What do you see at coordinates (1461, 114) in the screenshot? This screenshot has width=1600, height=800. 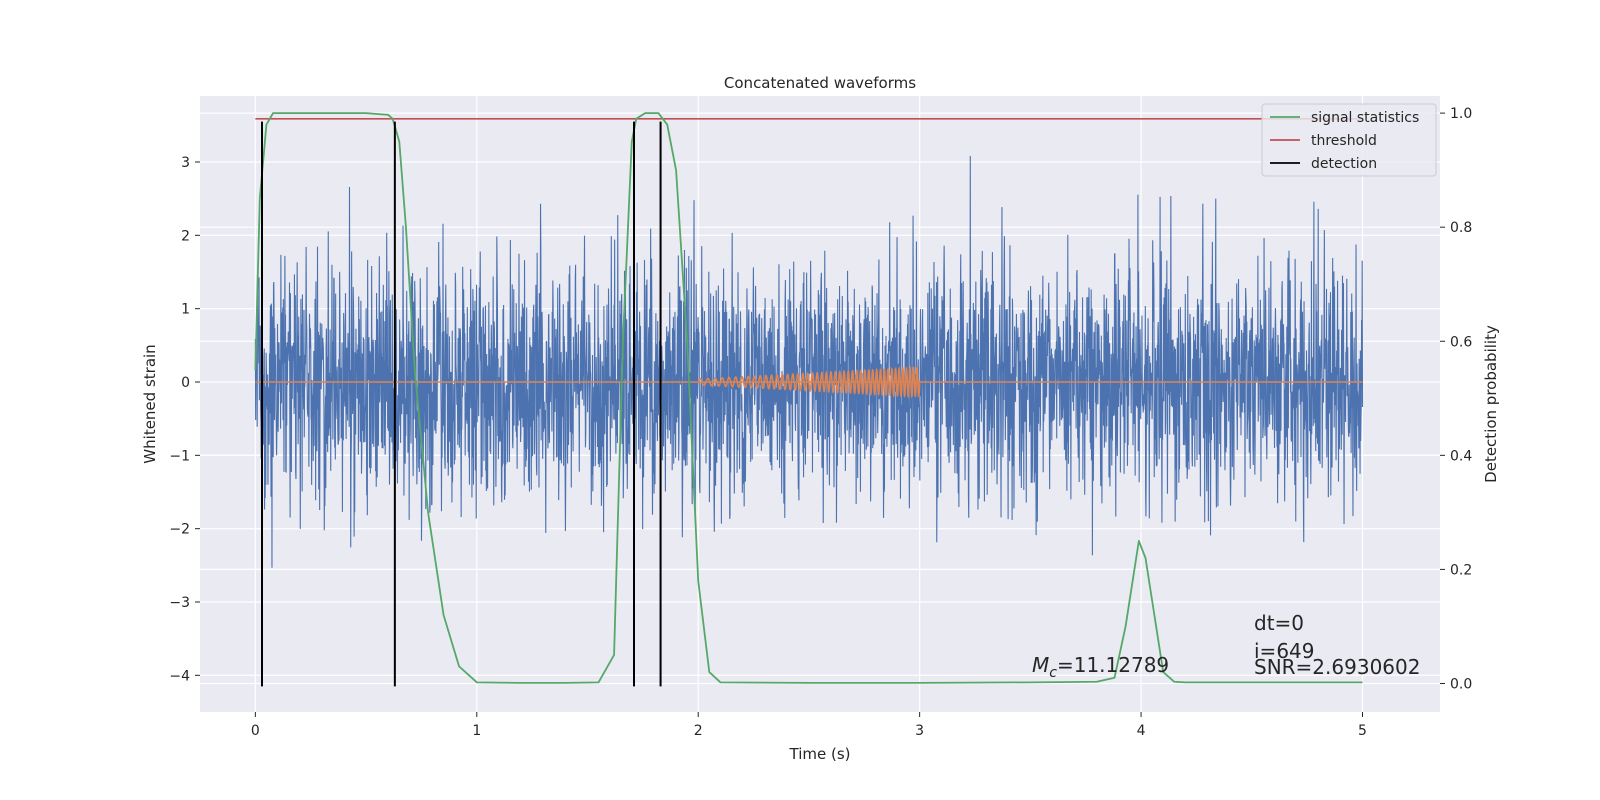 I see `y2-tick-label: 1.0` at bounding box center [1461, 114].